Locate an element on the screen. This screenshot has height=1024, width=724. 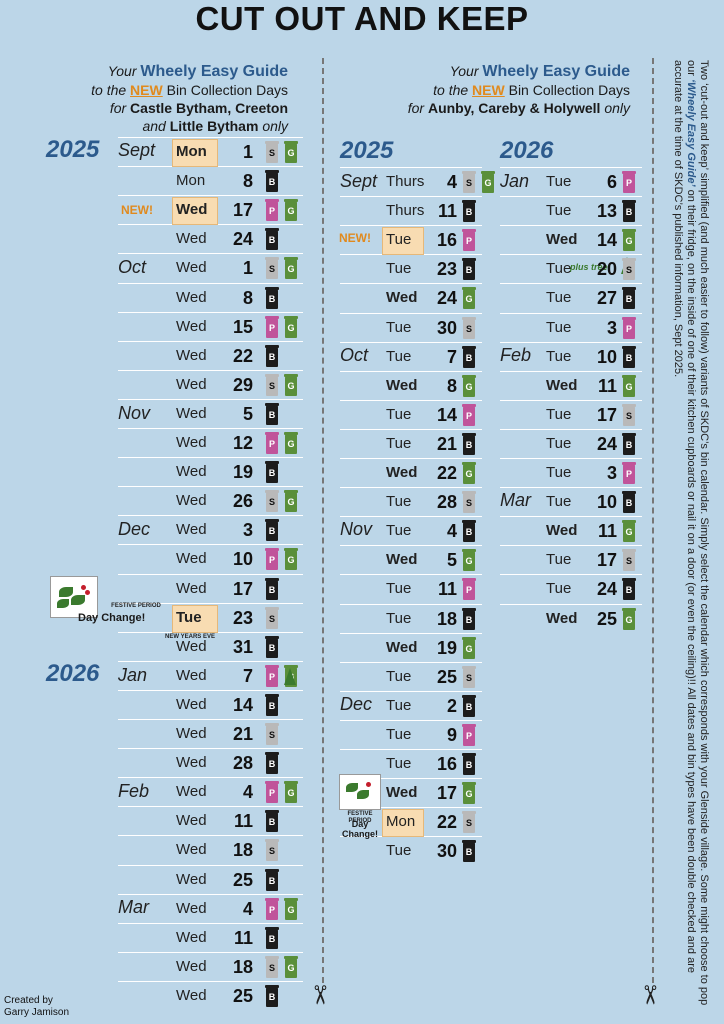
collection-date: 19 is located at coordinates (242, 472).